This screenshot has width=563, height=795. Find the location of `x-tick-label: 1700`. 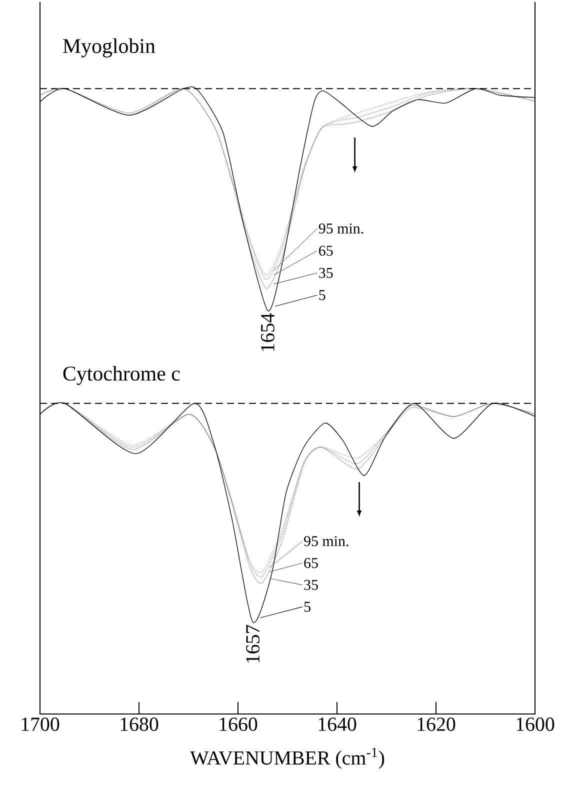

x-tick-label: 1700 is located at coordinates (41, 724).